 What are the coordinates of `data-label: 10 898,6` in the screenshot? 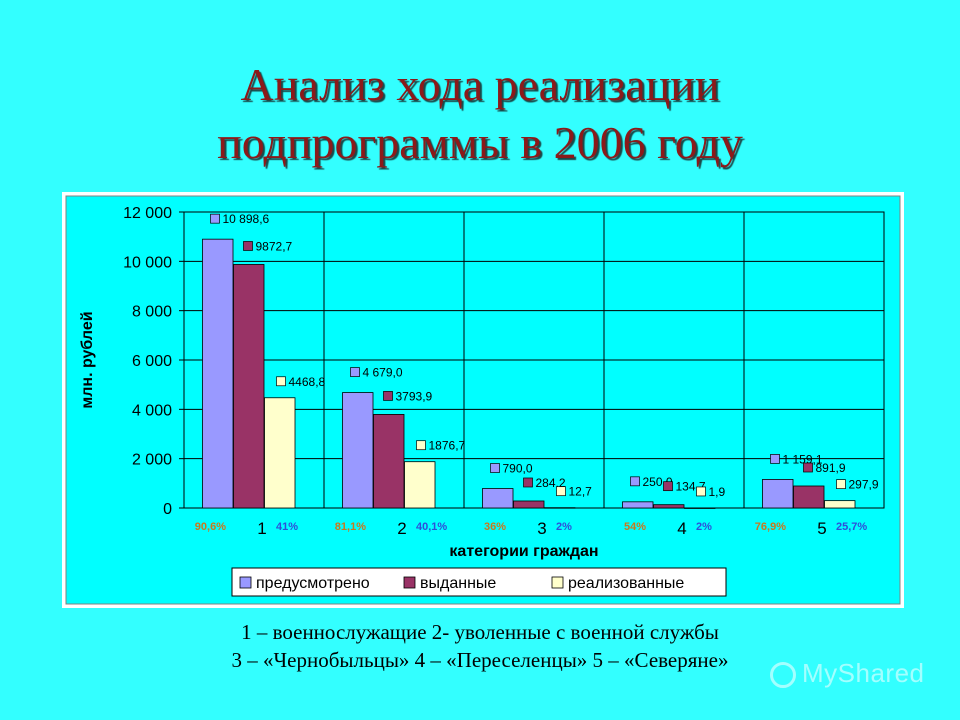 It's located at (246, 219).